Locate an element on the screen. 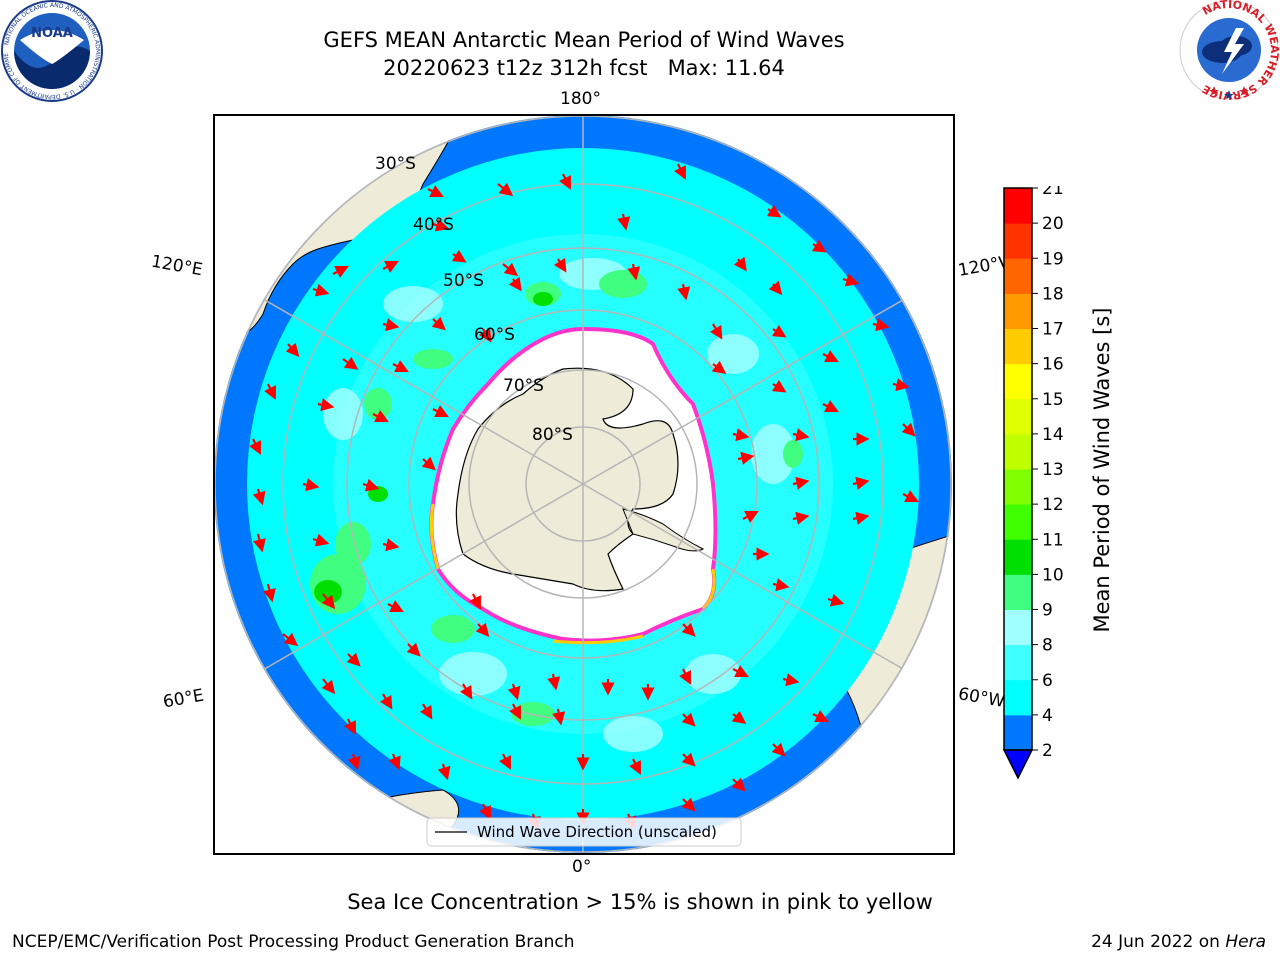  lon-label-120e: 120°E is located at coordinates (177, 266).